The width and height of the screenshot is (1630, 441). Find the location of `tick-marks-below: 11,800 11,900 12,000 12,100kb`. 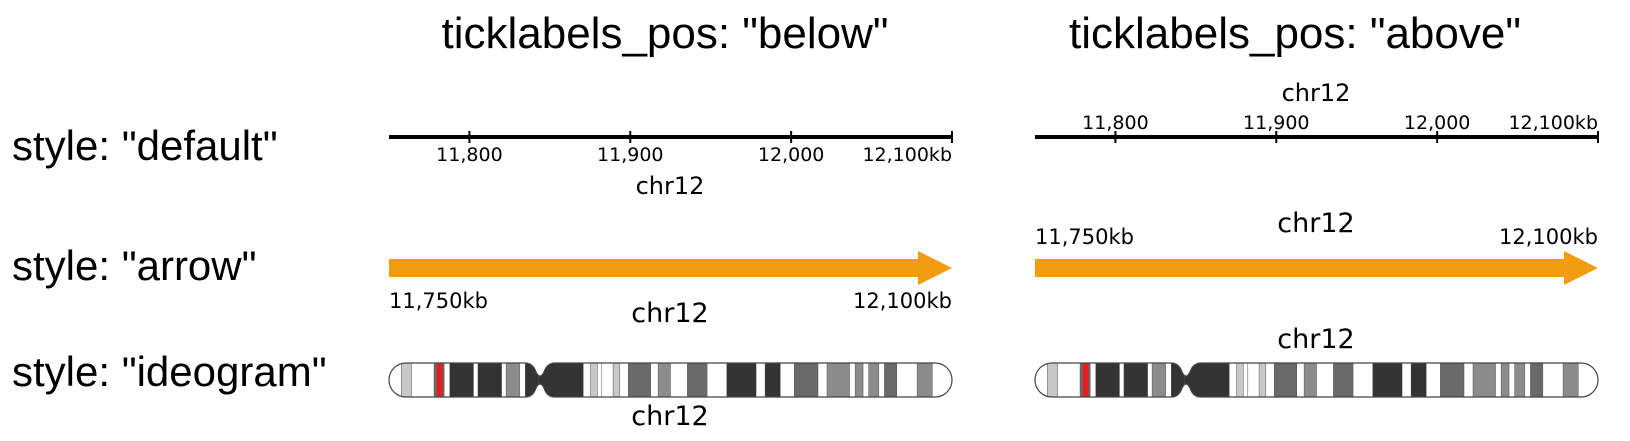

tick-marks-below: 11,800 11,900 12,000 12,100kb is located at coordinates (694, 148).